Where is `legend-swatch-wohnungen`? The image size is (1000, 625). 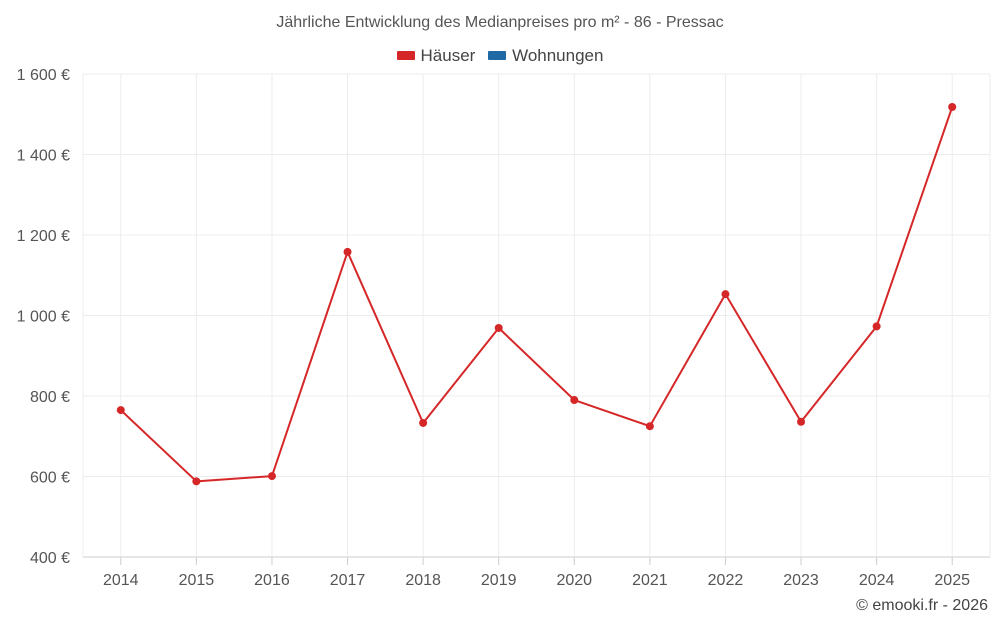 legend-swatch-wohnungen is located at coordinates (497, 55).